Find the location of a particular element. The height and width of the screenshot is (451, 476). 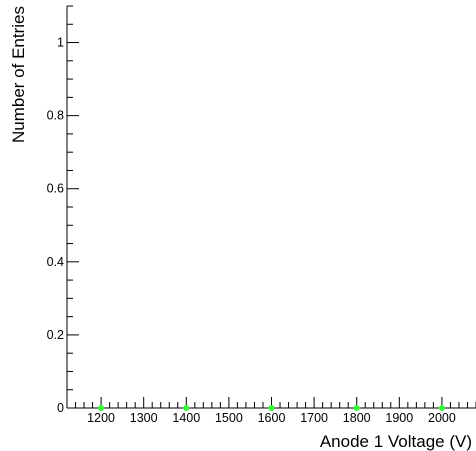

data-series is located at coordinates (271, 408).